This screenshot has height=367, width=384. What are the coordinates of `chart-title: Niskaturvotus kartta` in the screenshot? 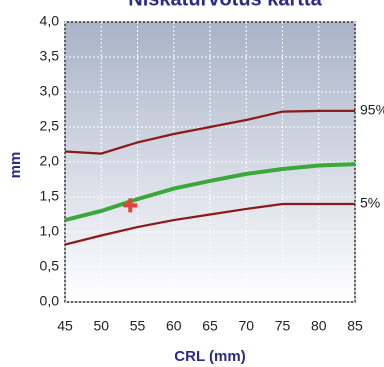 It's located at (225, 5).